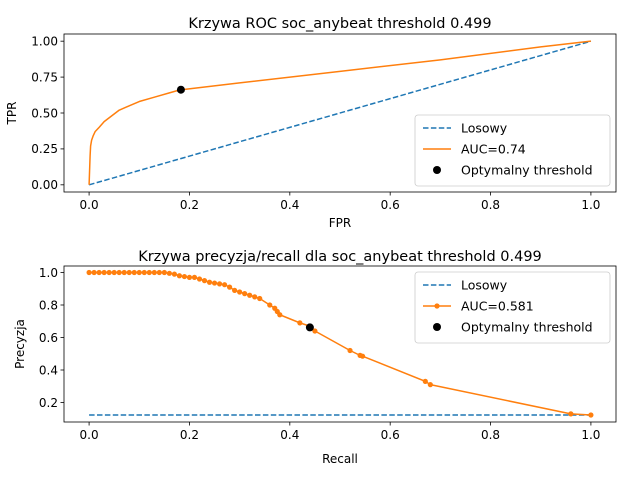 The width and height of the screenshot is (640, 484). Describe the element at coordinates (48, 338) in the screenshot. I see `y-tick-label: 0.6` at that location.